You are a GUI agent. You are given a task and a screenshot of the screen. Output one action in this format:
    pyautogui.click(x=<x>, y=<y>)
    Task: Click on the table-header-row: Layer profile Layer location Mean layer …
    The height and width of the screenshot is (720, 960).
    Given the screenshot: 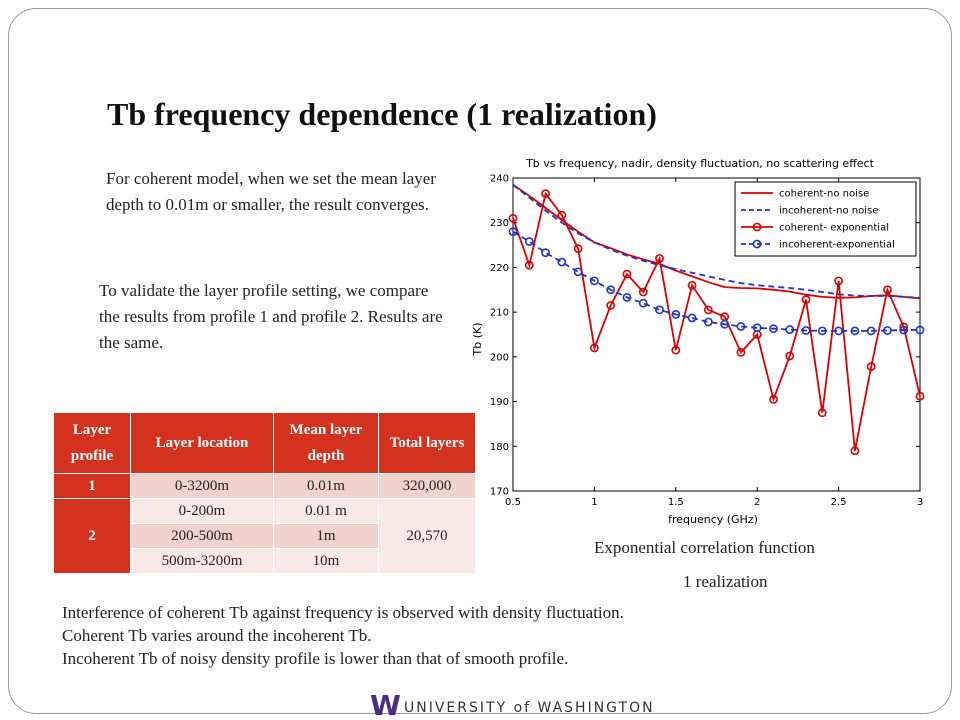 What is the action you would take?
    pyautogui.click(x=264, y=443)
    